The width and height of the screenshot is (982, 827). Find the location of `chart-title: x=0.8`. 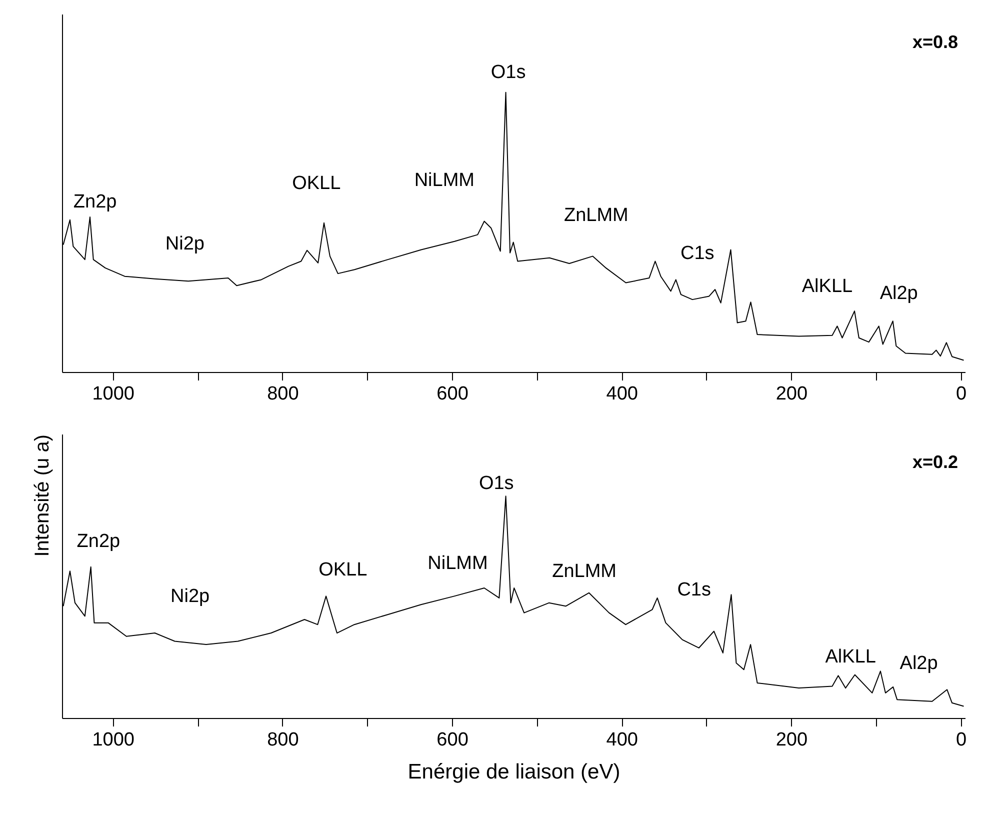

chart-title: x=0.8 is located at coordinates (935, 42).